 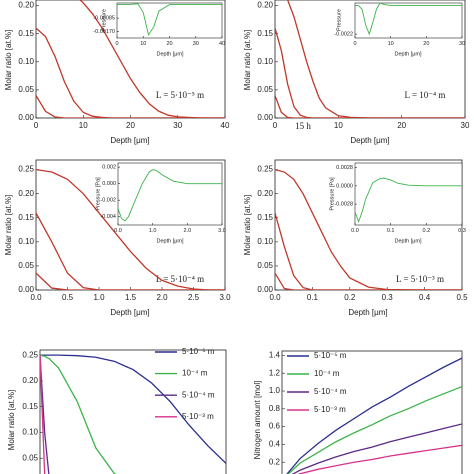 I want to click on y-tick-label: 0.000, so click(x=109, y=184).